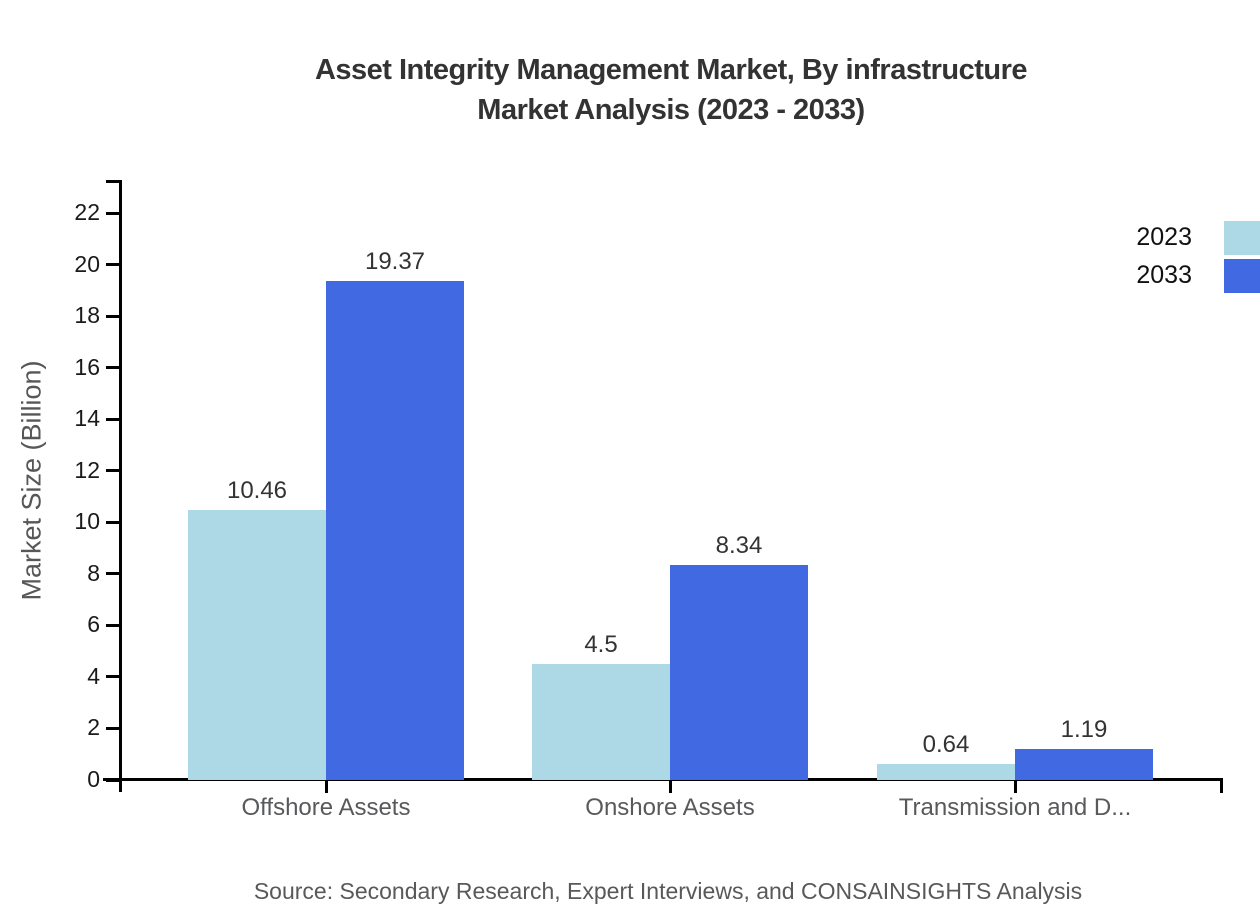 The height and width of the screenshot is (920, 1260). I want to click on legend-label-2023: 2023, so click(1164, 237).